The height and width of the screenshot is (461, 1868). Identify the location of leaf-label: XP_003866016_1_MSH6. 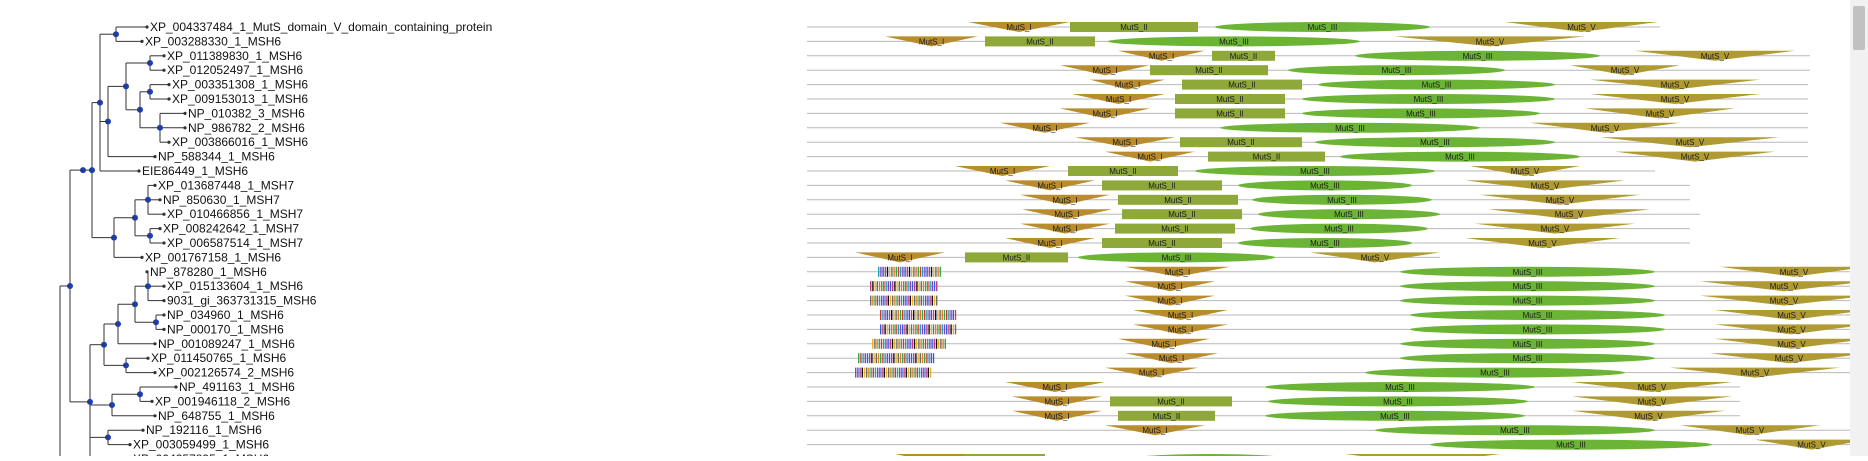
(240, 142).